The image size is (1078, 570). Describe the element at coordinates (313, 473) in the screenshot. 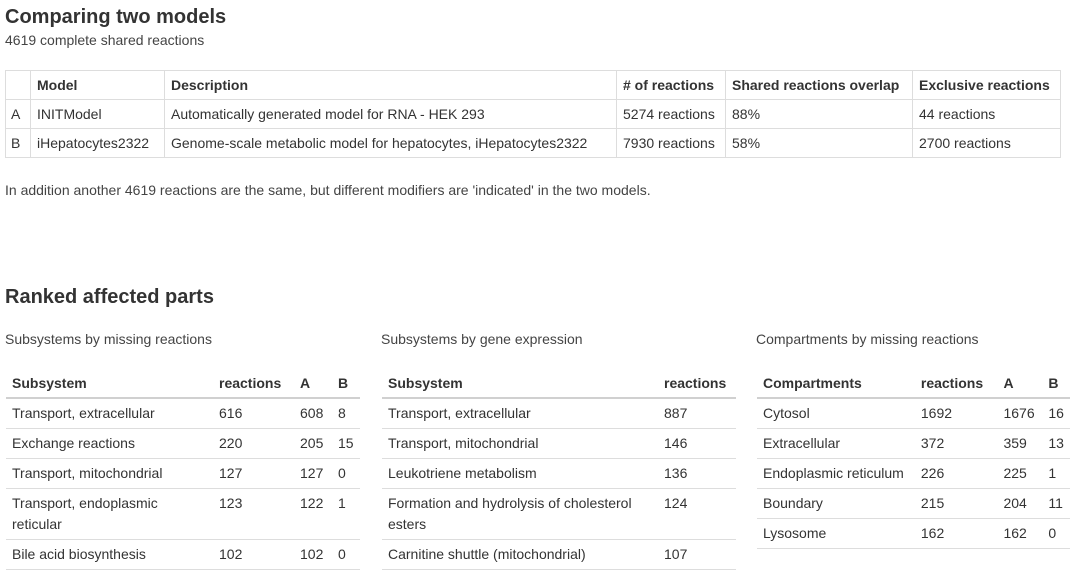

I see `count-a: 127` at that location.